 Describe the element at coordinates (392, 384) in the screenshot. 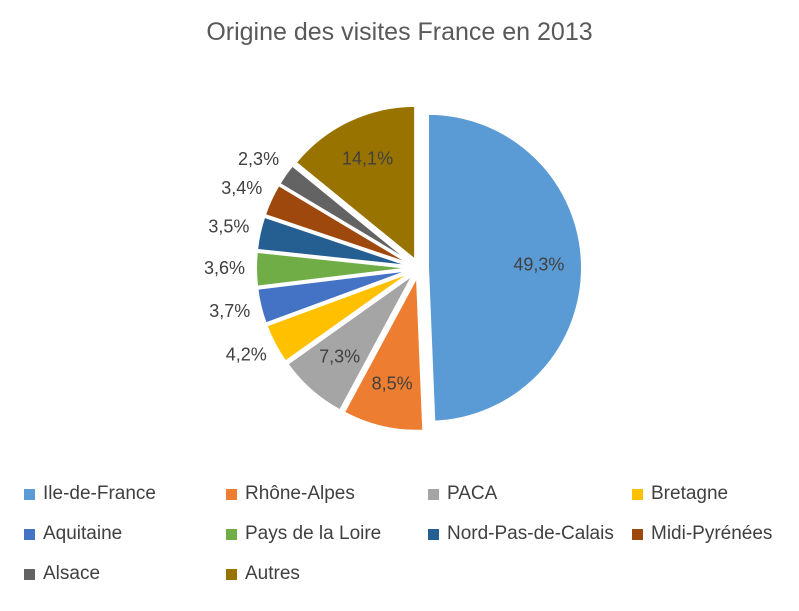

I see `data-label: 8,5%` at that location.